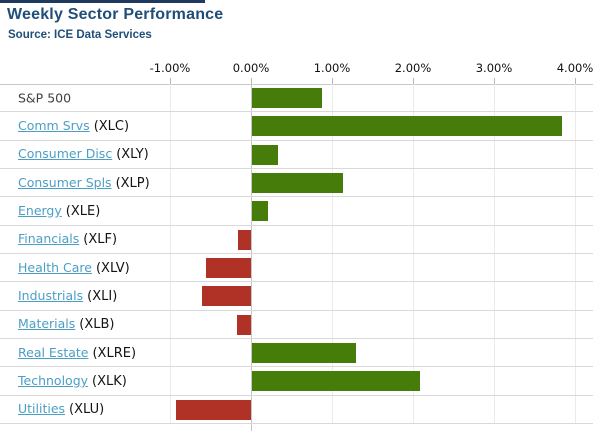  Describe the element at coordinates (296, 296) in the screenshot. I see `sector-row: Industrials (XLI)` at that location.